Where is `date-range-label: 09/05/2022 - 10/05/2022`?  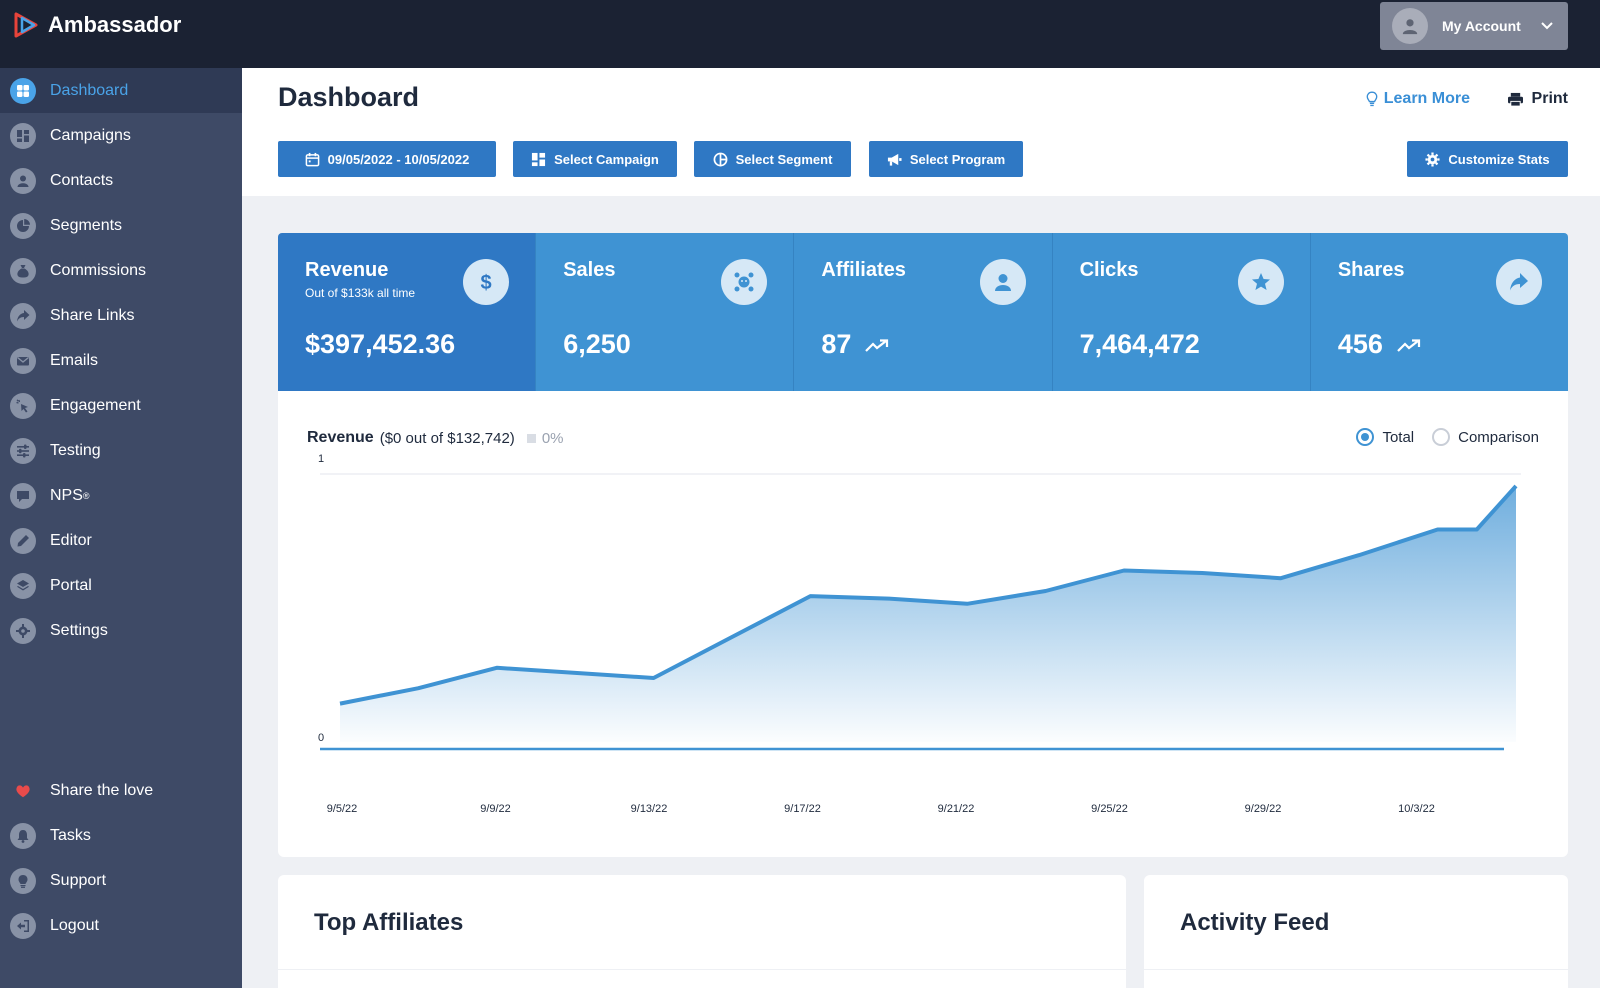 date-range-label: 09/05/2022 - 10/05/2022 is located at coordinates (398, 159).